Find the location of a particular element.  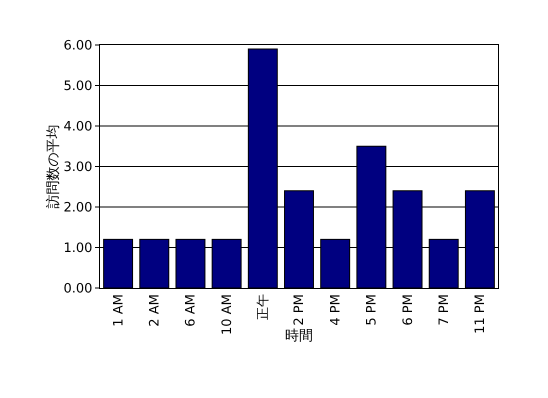

y-tick-label: 0.00 is located at coordinates (77, 289).